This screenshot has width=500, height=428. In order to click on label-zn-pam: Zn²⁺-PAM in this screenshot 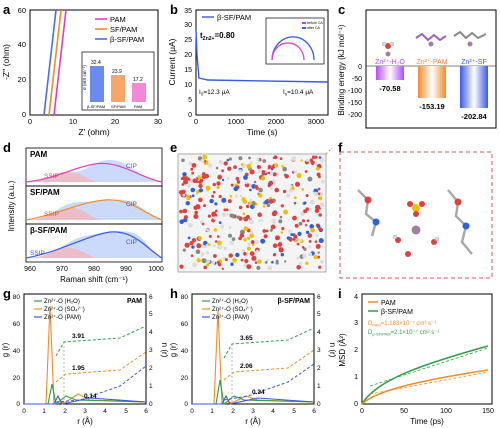, I will do `click(431, 62)`.